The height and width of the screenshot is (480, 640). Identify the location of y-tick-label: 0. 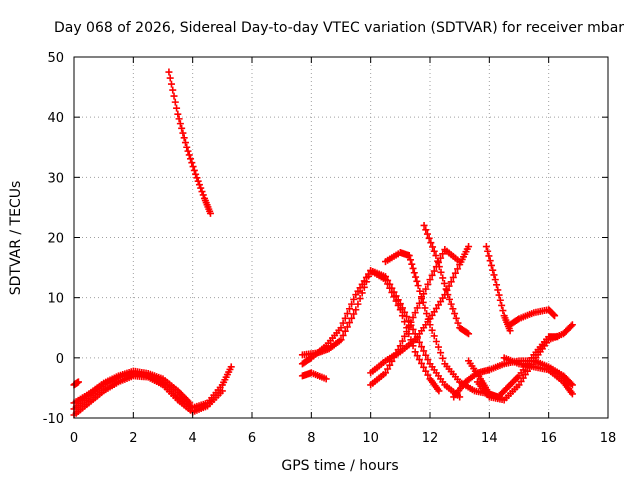
(60, 359).